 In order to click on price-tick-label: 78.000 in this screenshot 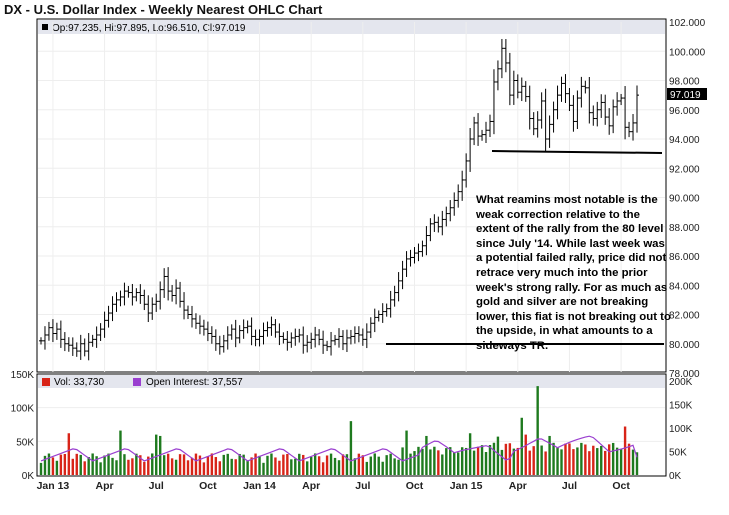, I will do `click(684, 374)`.